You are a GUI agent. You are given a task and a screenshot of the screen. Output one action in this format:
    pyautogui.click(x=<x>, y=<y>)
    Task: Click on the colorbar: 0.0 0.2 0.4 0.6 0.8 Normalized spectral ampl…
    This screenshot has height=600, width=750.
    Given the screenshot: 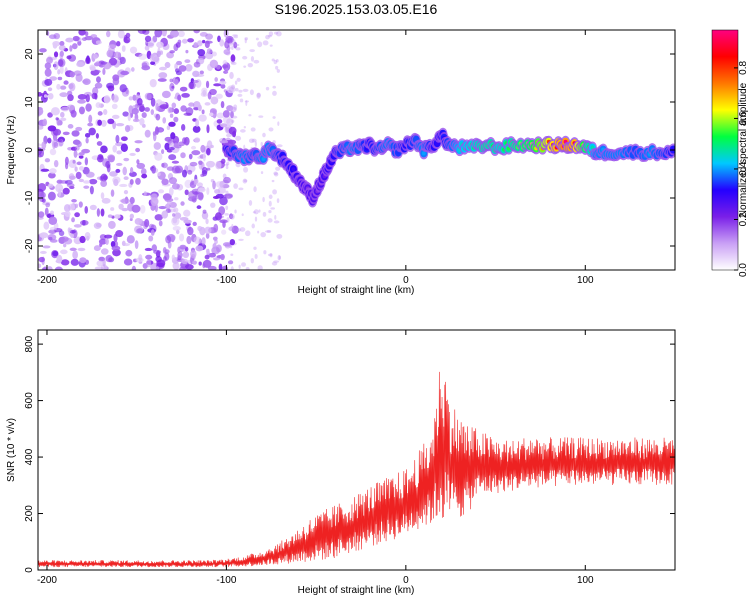 What is the action you would take?
    pyautogui.click(x=730, y=153)
    